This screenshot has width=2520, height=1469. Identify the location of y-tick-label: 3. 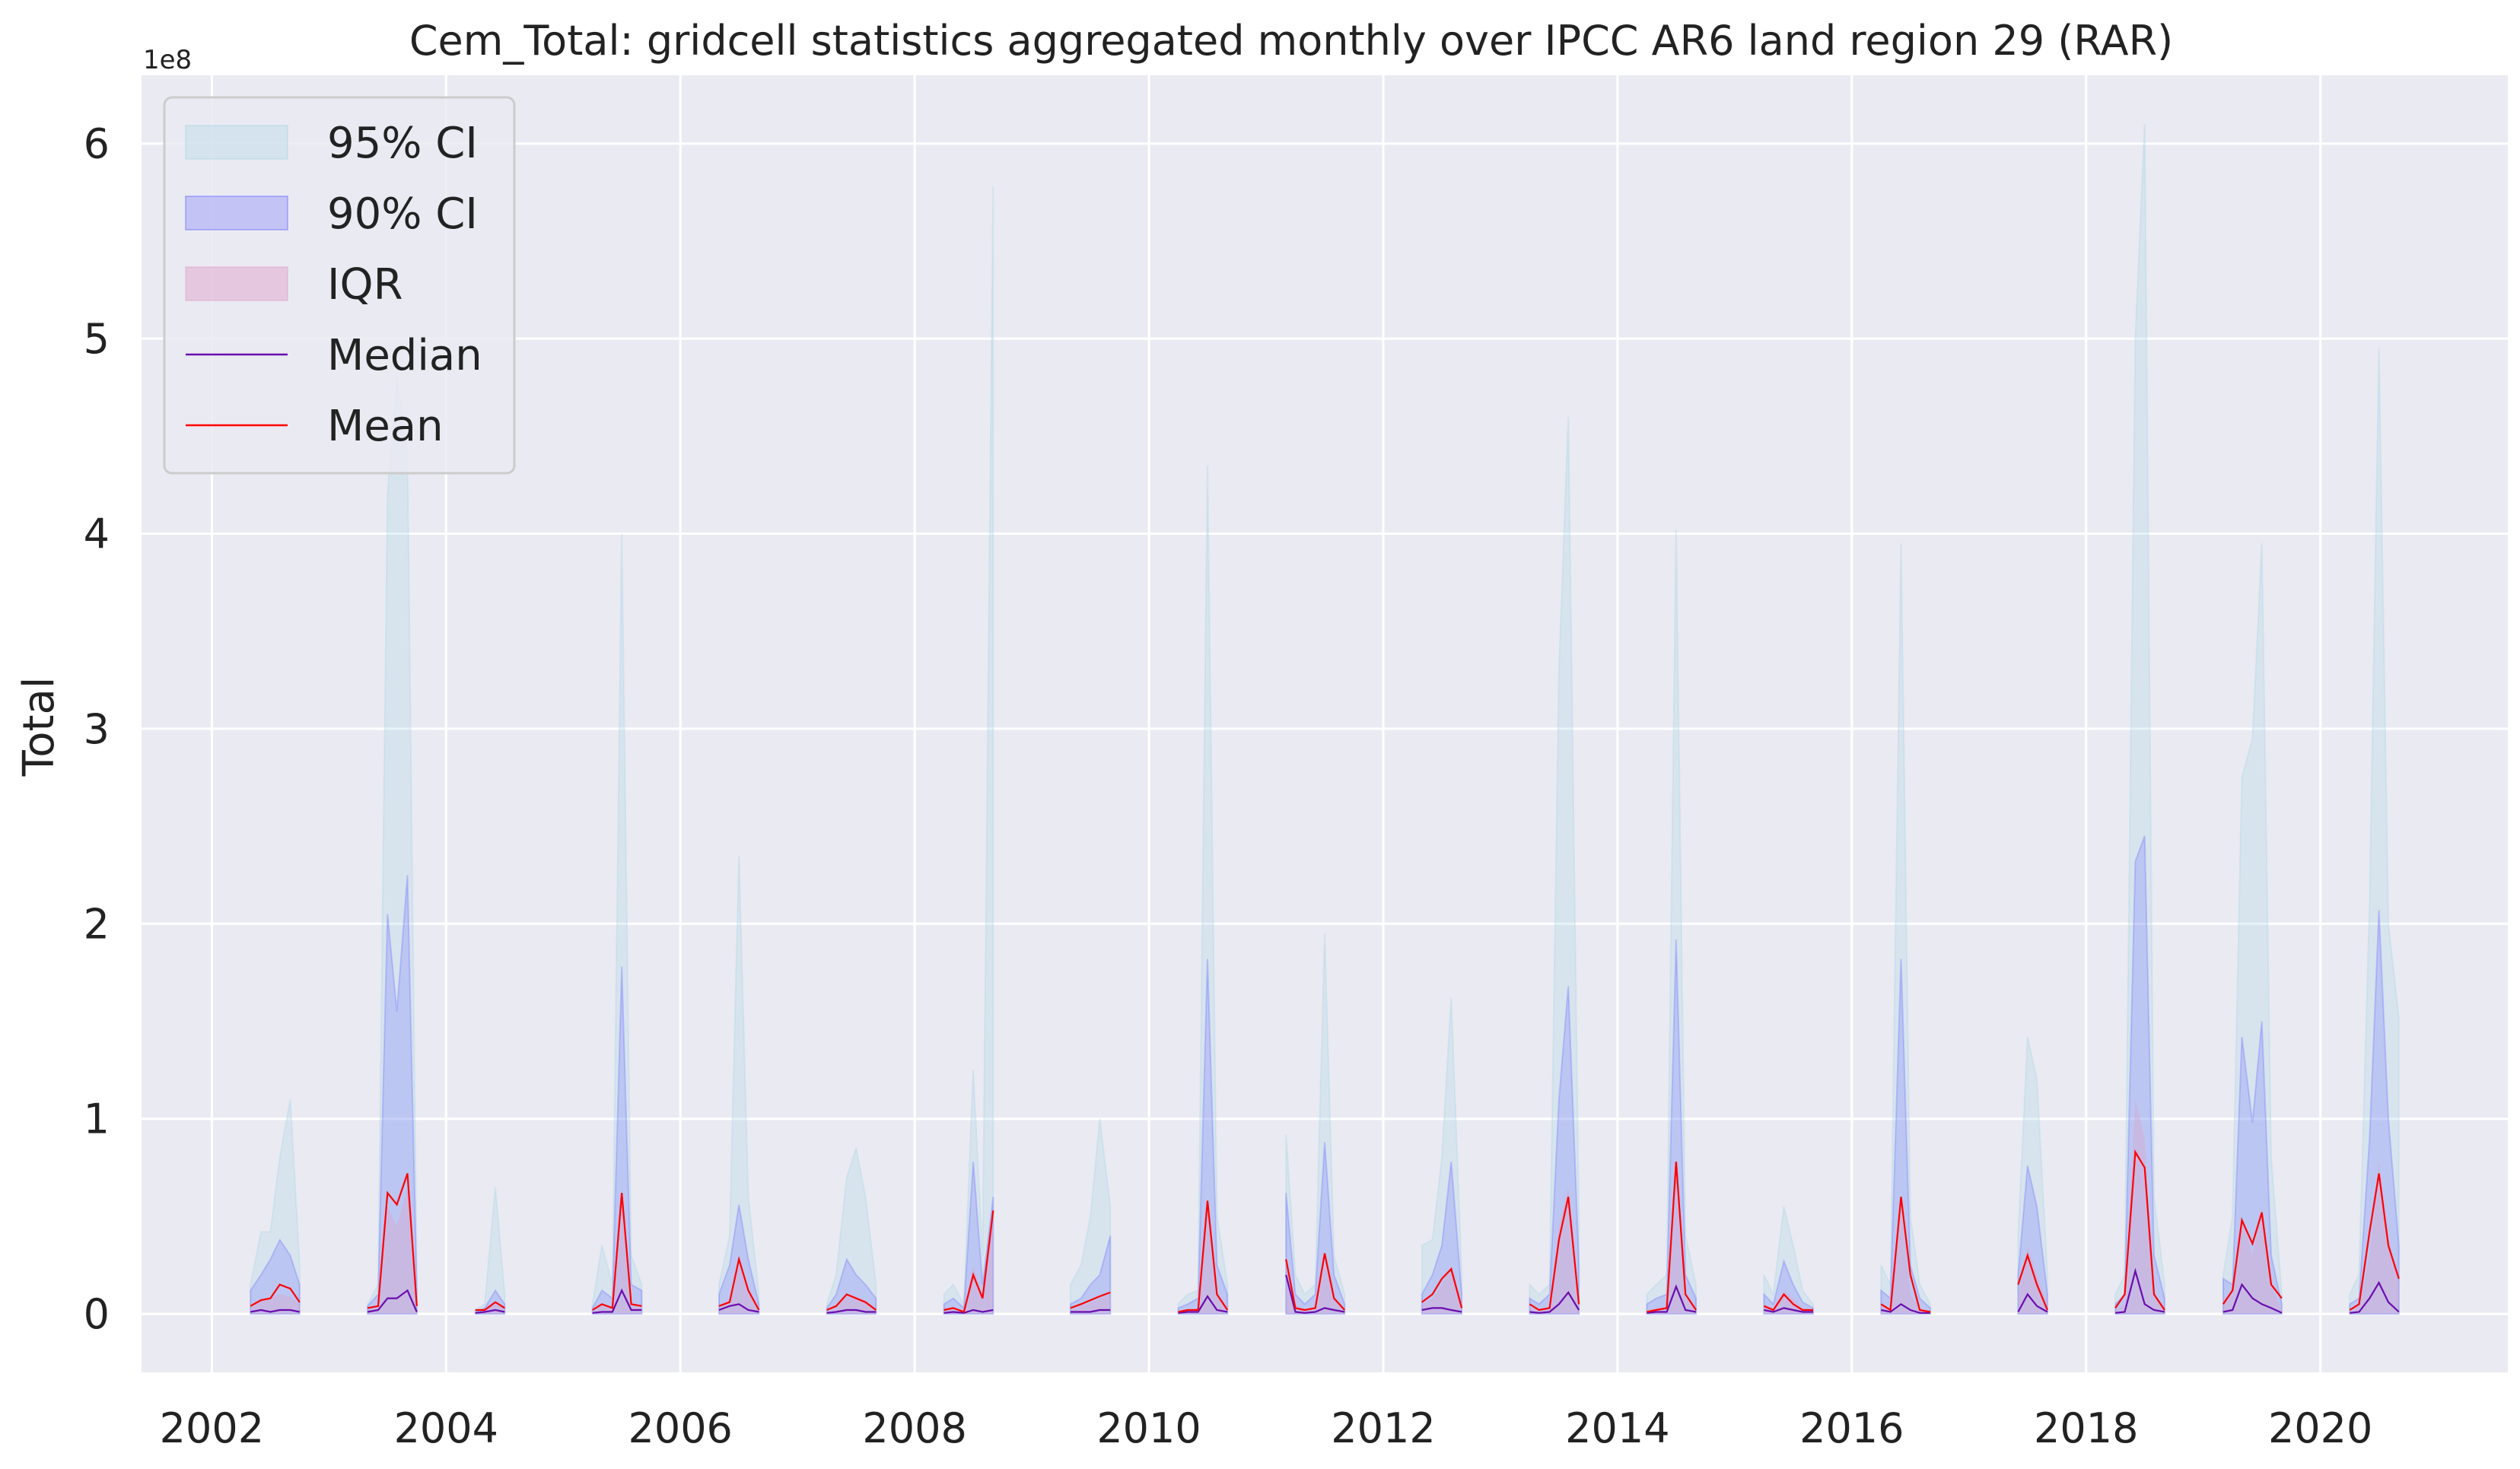
(97, 729).